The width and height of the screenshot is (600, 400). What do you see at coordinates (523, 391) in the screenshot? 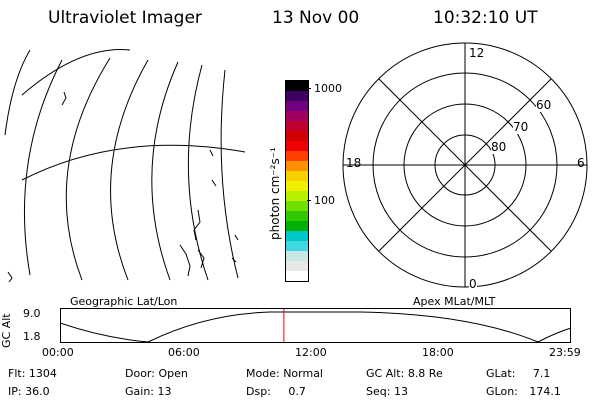
I see `status-glon: GLon: 174.1` at bounding box center [523, 391].